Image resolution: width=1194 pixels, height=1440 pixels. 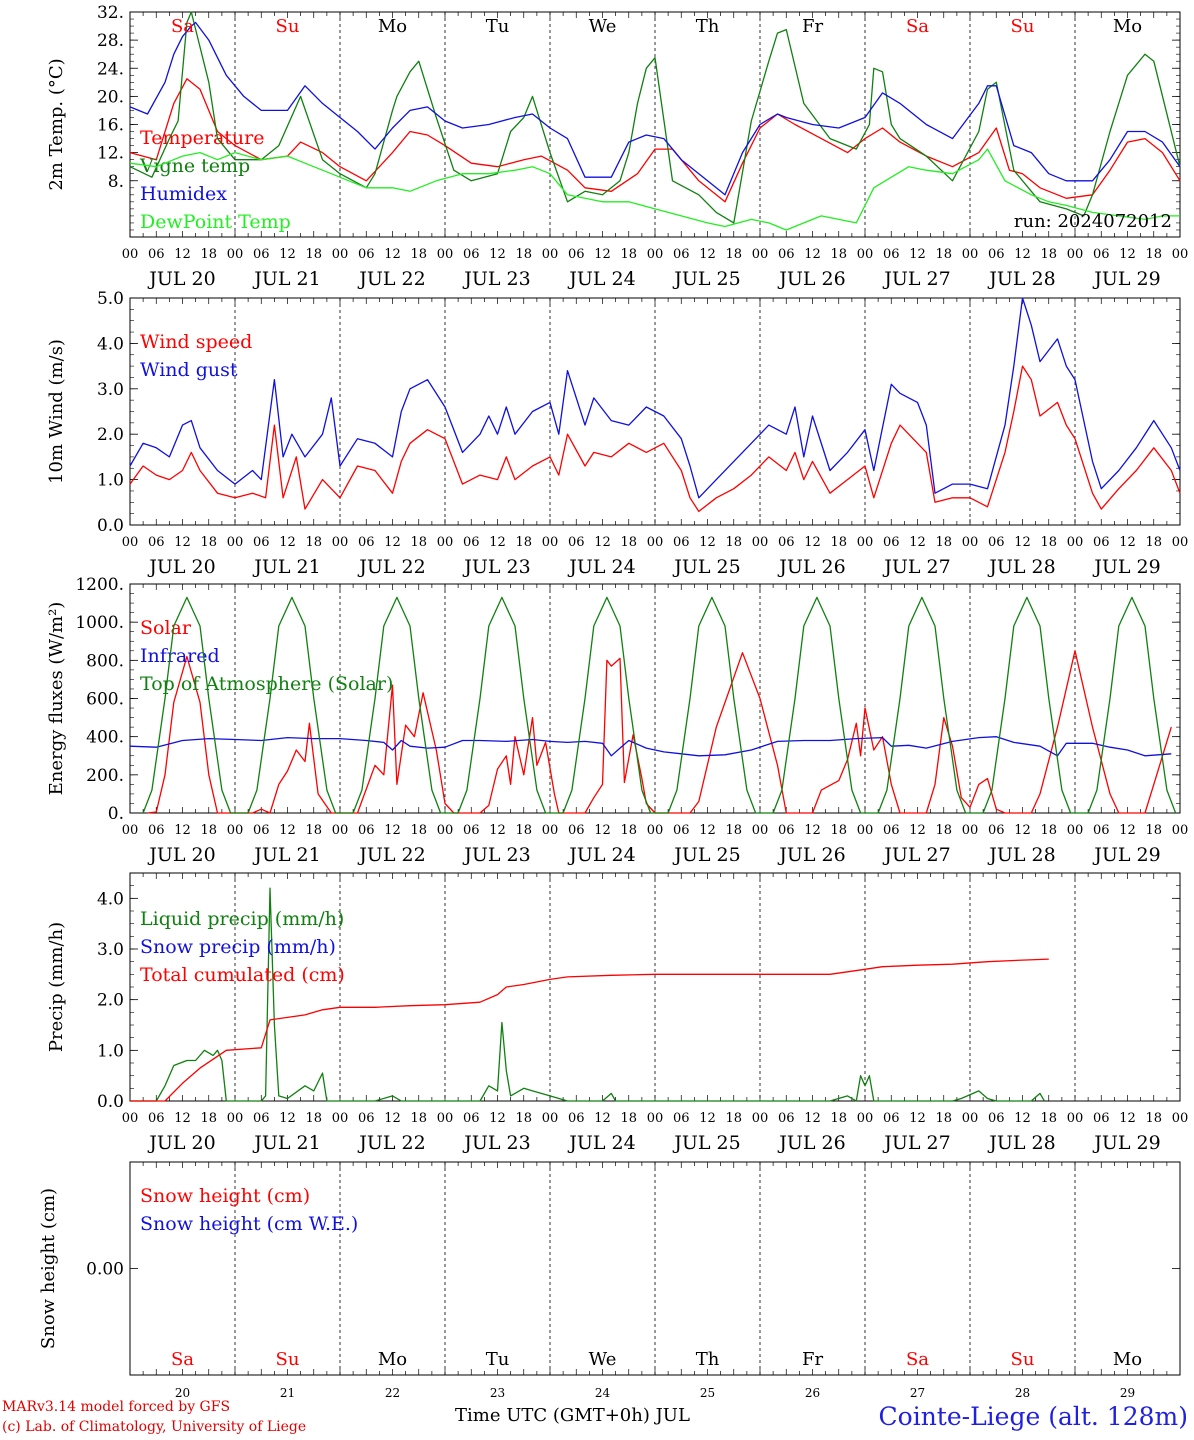 I want to click on y-axis-label: Snow height (cm), so click(x=48, y=1268).